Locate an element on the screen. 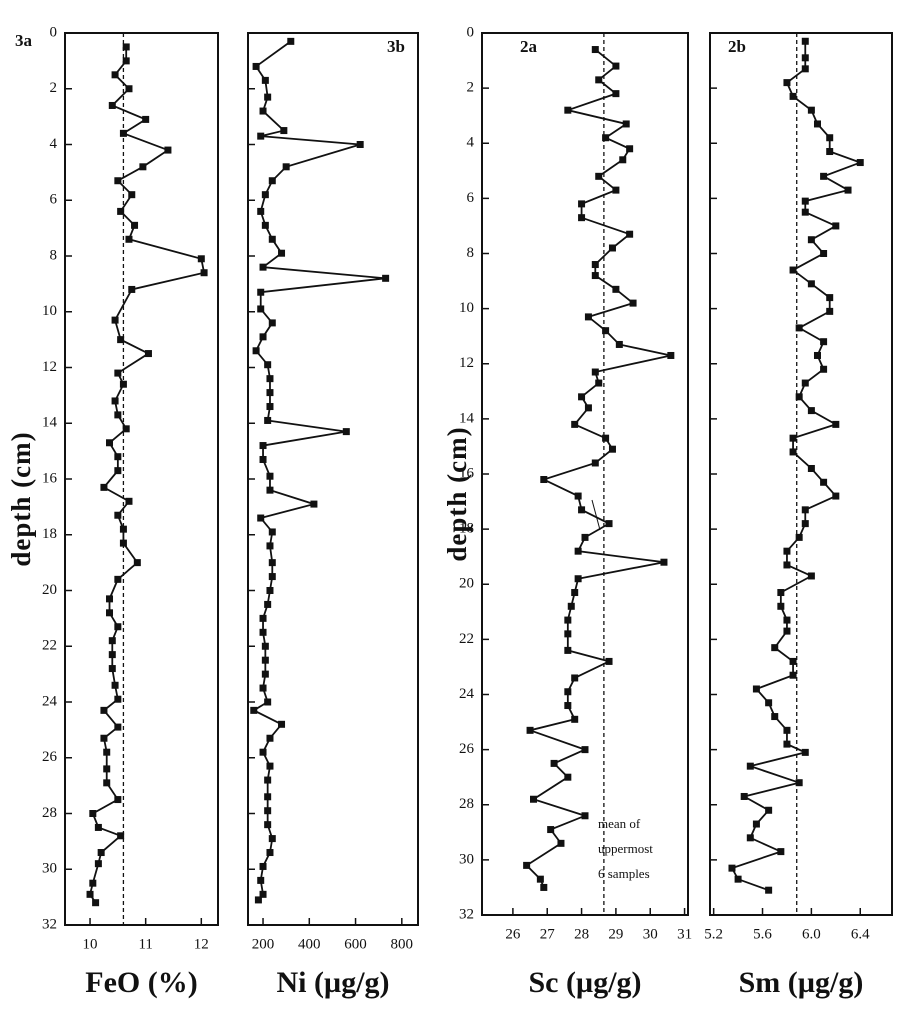 The height and width of the screenshot is (1014, 908). profile-line is located at coordinates (147, 475).